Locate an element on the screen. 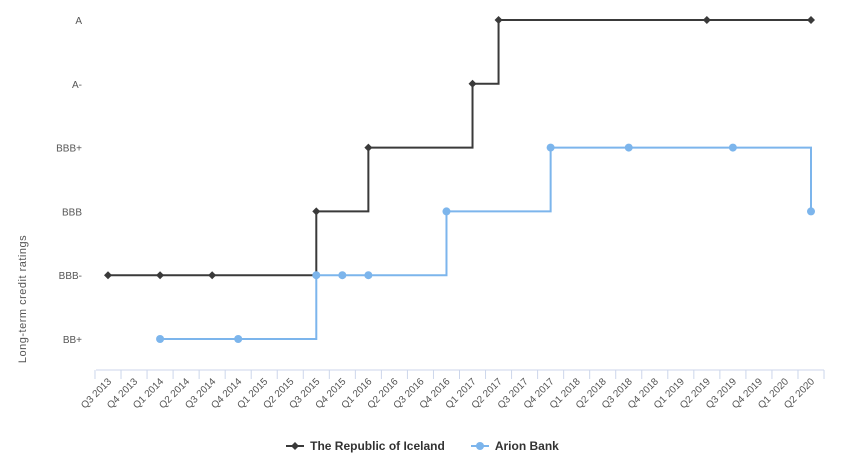 The image size is (845, 464). y-tick-label: BBB is located at coordinates (72, 212).